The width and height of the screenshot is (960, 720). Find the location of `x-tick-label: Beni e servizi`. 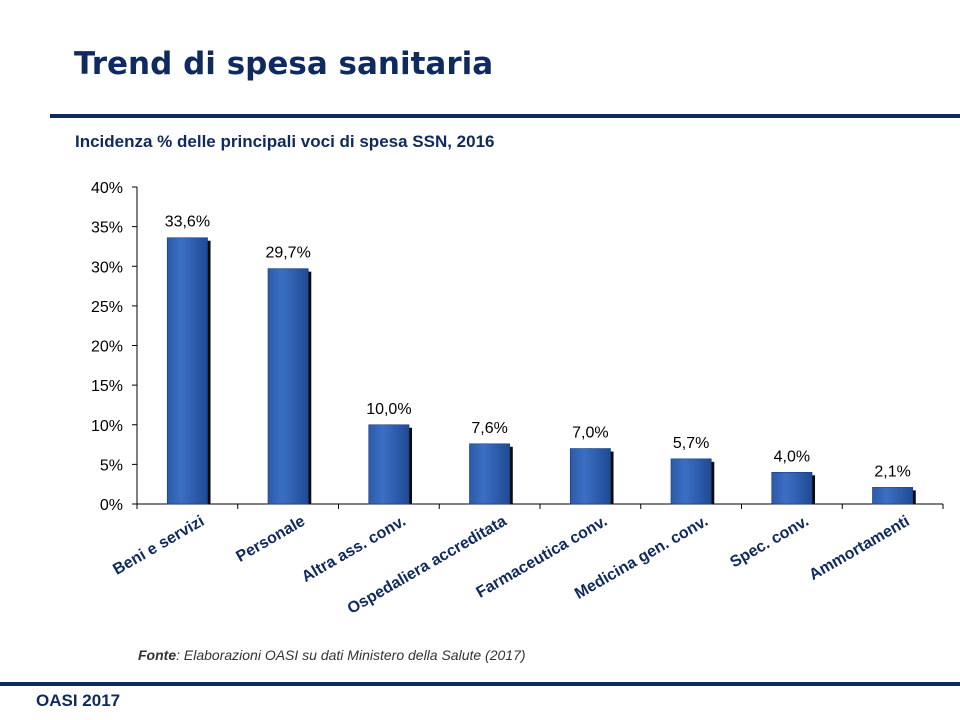

x-tick-label: Beni e servizi is located at coordinates (158, 546).